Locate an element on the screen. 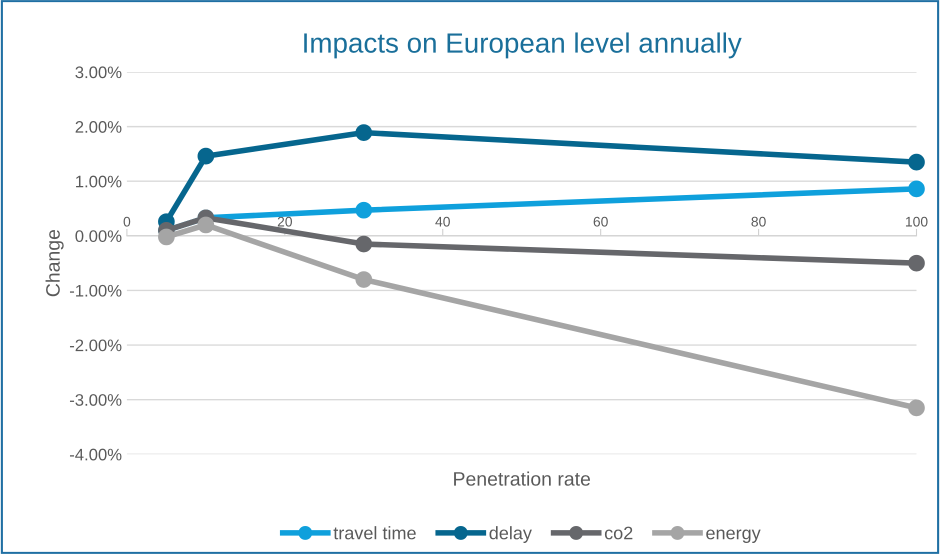 The height and width of the screenshot is (554, 940). legend-label: delay is located at coordinates (511, 534).